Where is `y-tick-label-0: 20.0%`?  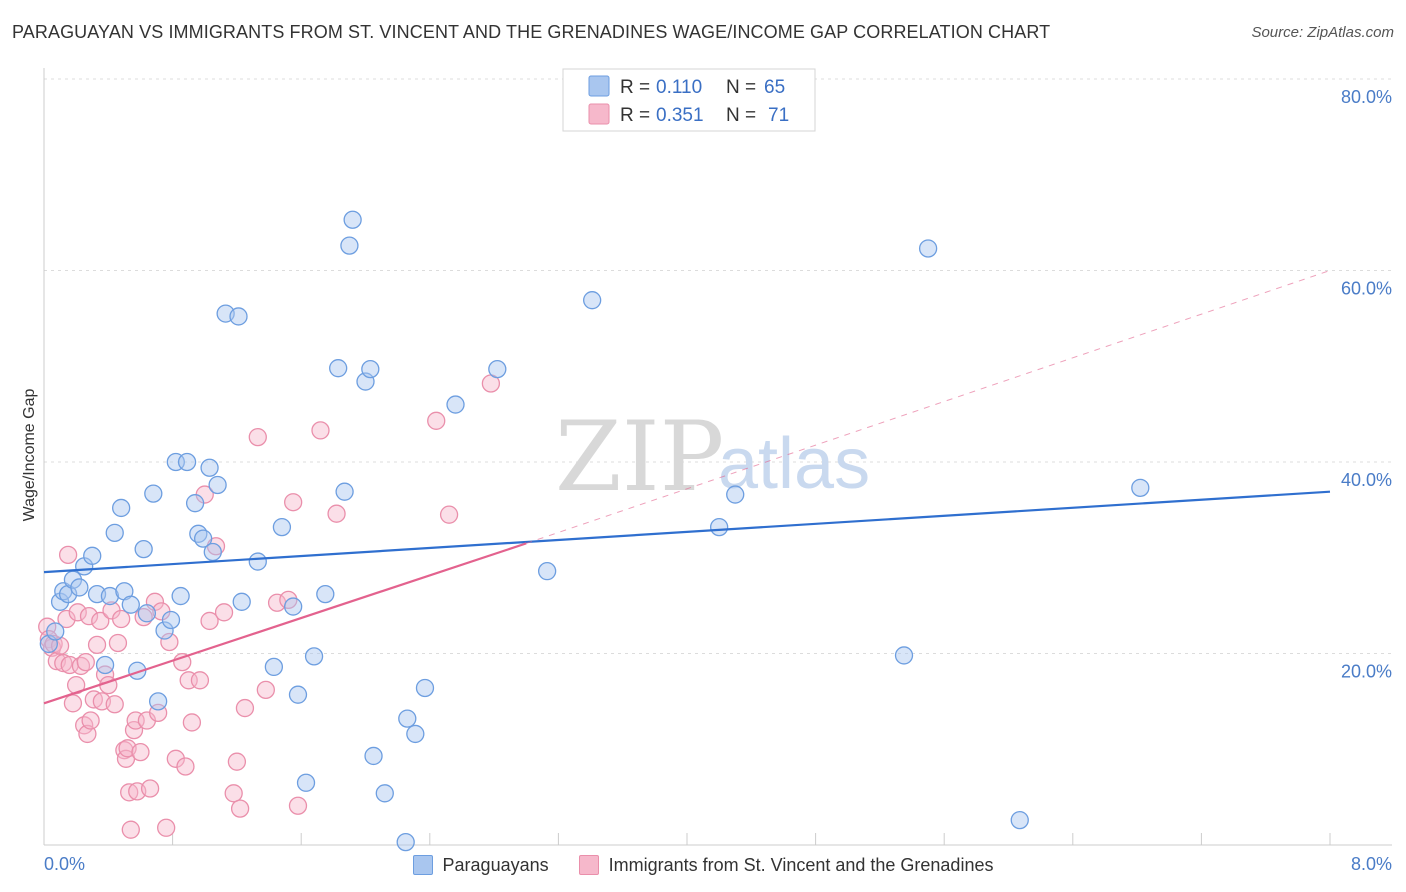
y-tick-label-0: 20.0% is located at coordinates (1366, 672).